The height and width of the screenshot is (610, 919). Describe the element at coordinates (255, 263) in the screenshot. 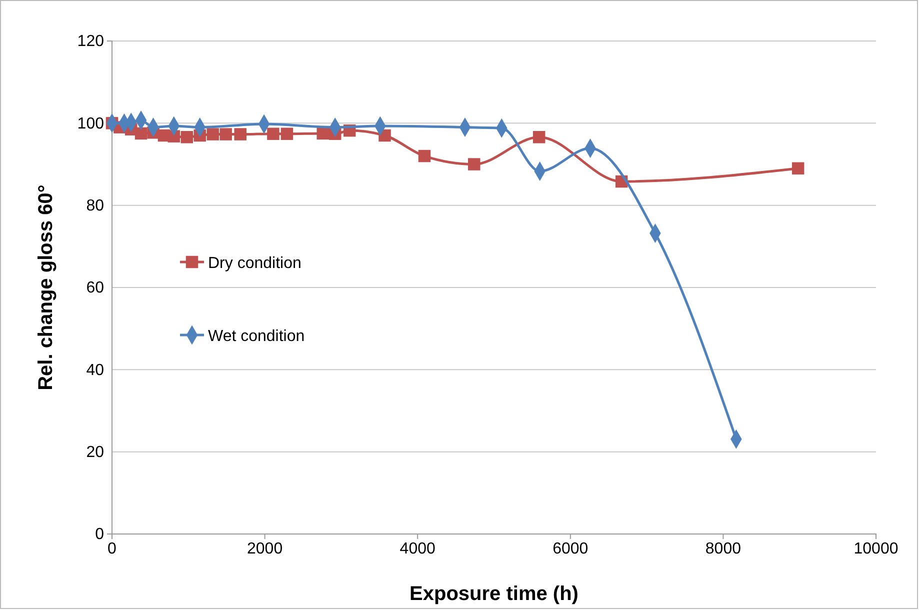

I see `legend-label: Dry condition` at that location.